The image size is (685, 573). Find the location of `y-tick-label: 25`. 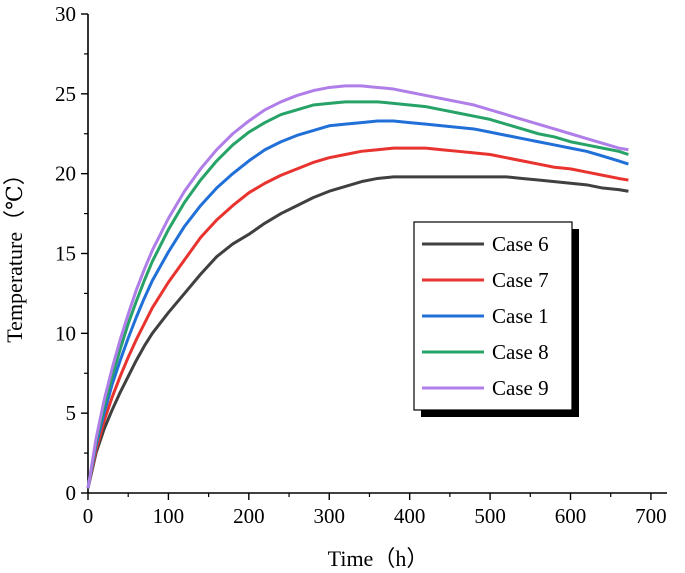

y-tick-label: 25 is located at coordinates (65, 94).